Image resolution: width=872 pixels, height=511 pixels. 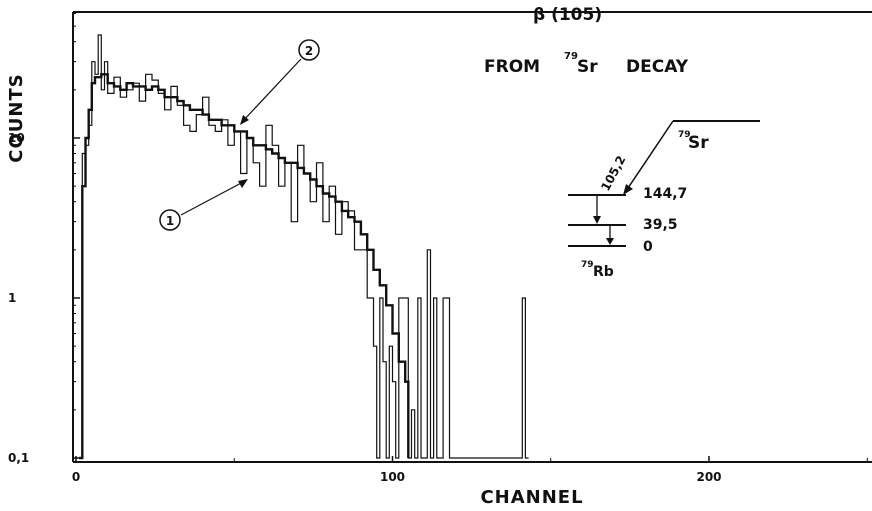 I want to click on title-element: Sr, so click(x=587, y=67).